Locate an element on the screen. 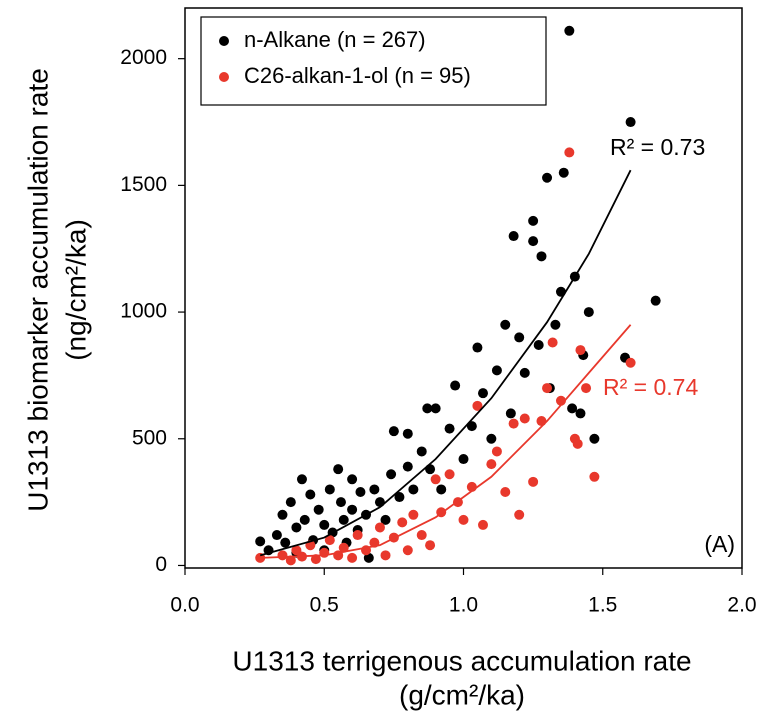 The width and height of the screenshot is (767, 717). y-tick-label: 500 is located at coordinates (149, 437).